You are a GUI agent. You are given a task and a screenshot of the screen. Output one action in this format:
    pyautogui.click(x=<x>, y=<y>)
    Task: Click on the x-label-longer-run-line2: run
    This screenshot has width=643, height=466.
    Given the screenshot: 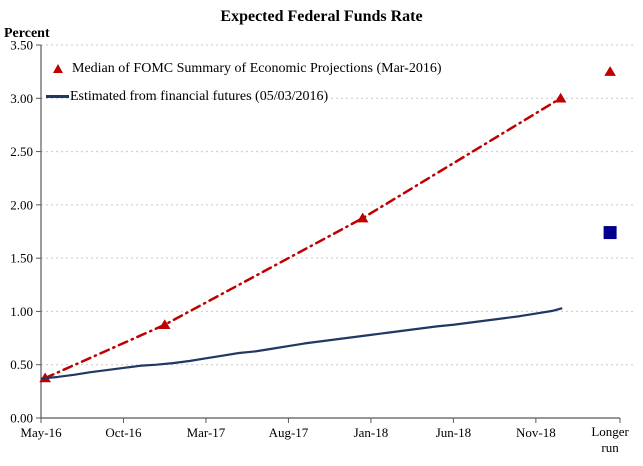 What is the action you would take?
    pyautogui.click(x=610, y=447)
    